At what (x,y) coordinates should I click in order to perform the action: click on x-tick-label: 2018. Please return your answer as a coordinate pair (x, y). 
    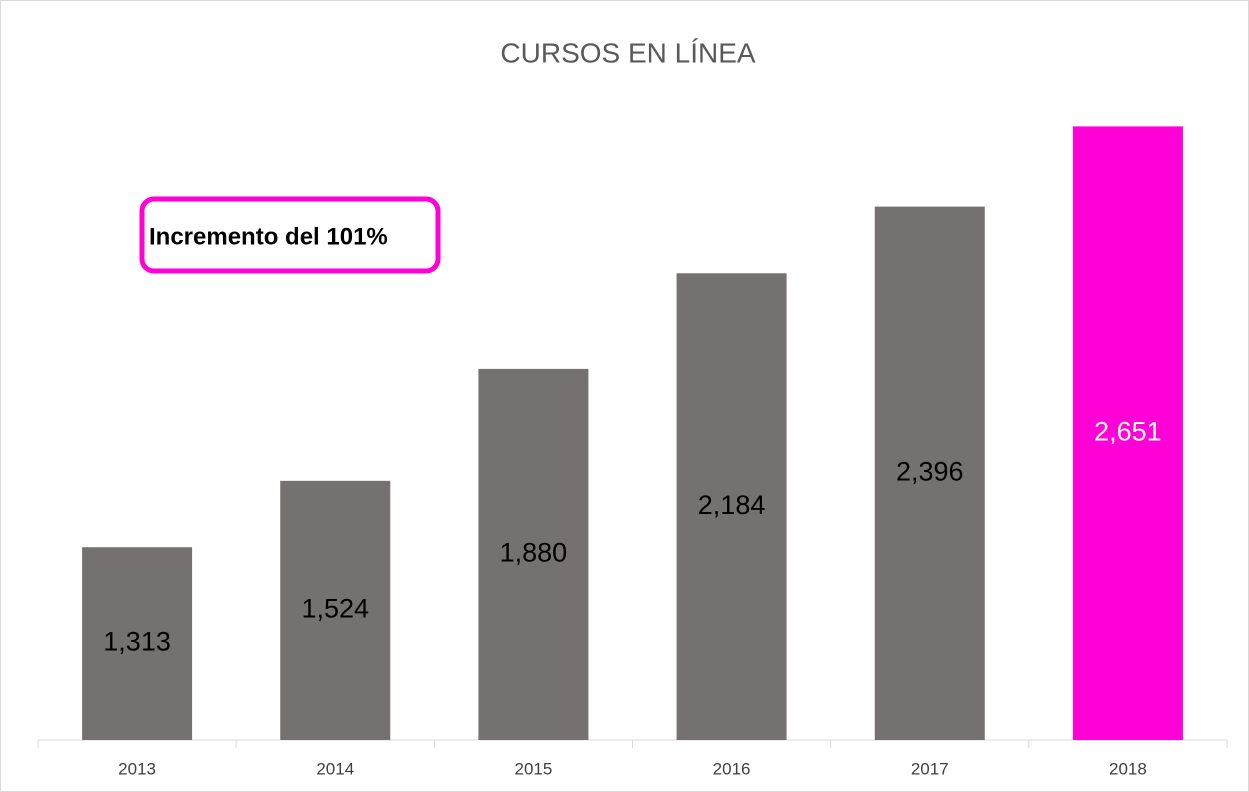
    Looking at the image, I should click on (1128, 768).